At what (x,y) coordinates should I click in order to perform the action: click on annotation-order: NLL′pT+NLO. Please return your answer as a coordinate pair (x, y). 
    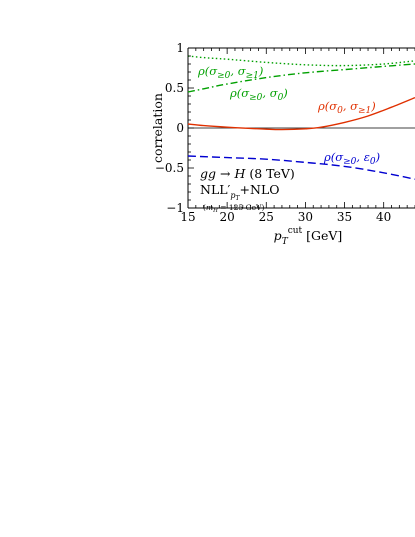
    Looking at the image, I should click on (240, 192).